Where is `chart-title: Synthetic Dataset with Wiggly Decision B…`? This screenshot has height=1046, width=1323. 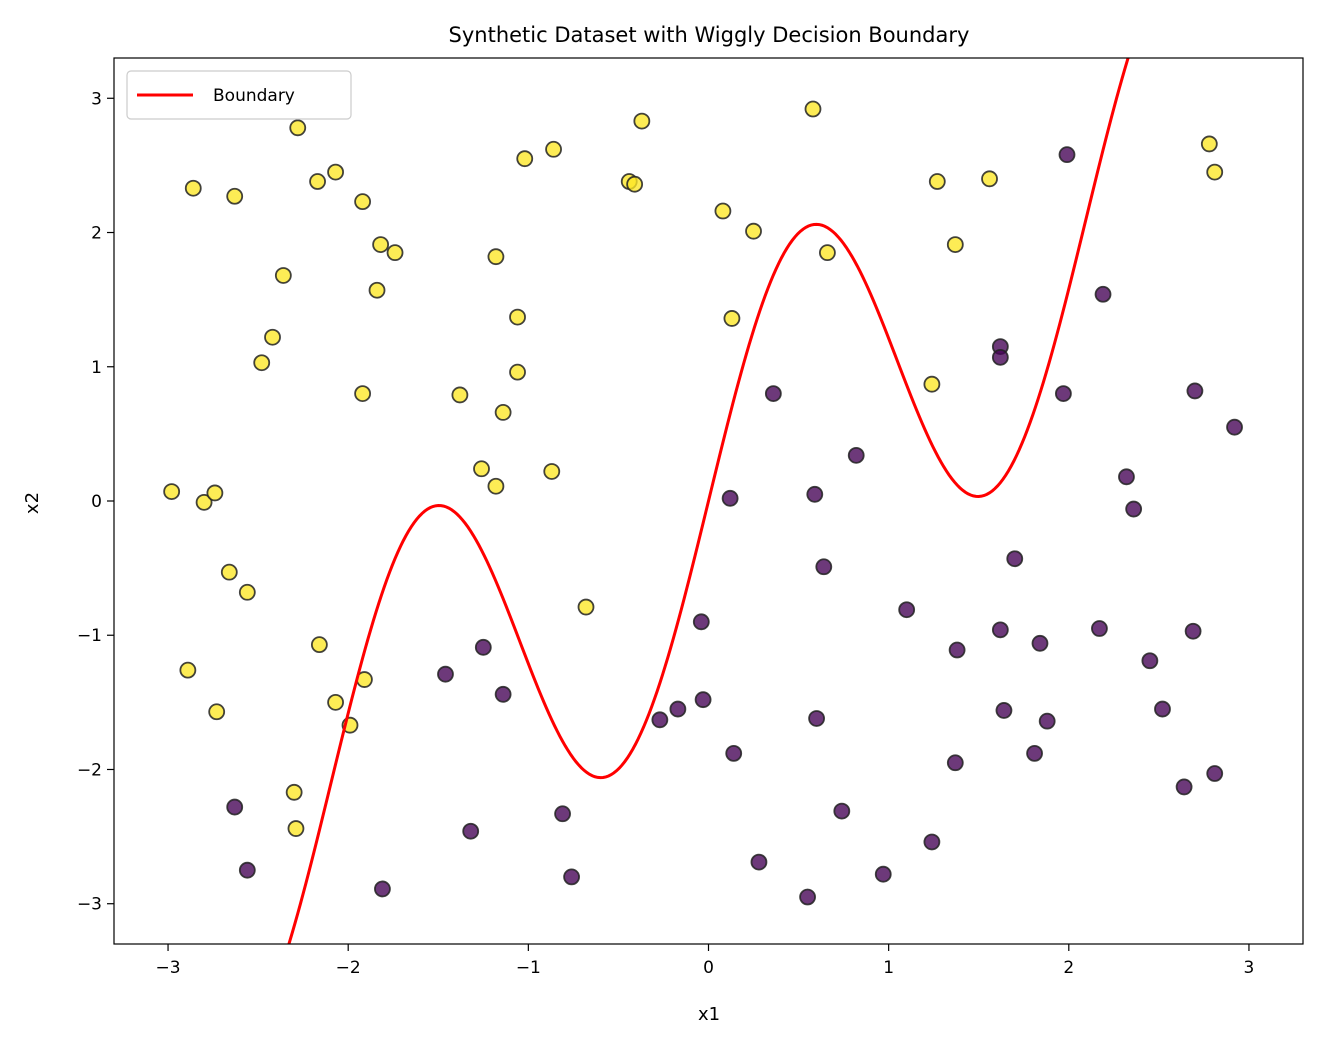 chart-title: Synthetic Dataset with Wiggly Decision B… is located at coordinates (709, 35).